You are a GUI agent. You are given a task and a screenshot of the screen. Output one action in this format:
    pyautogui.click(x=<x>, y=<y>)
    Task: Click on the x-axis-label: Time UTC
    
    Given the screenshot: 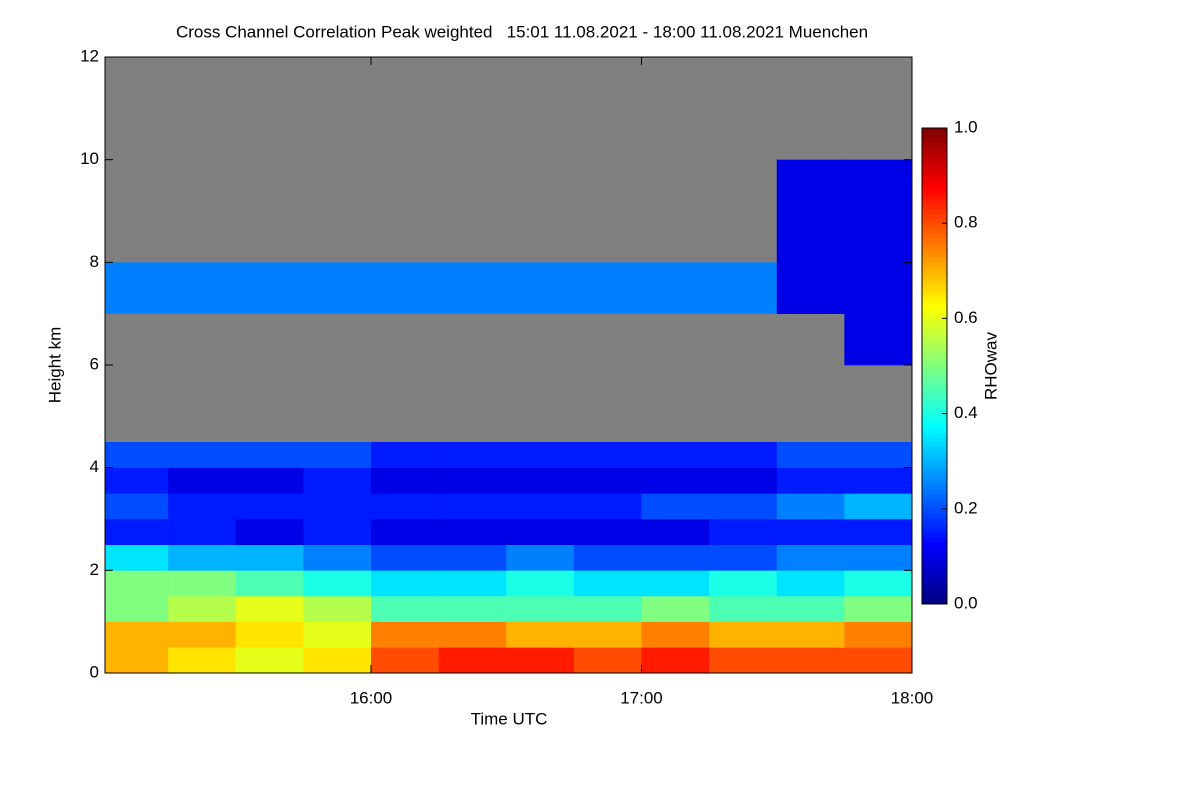 What is the action you would take?
    pyautogui.click(x=509, y=718)
    